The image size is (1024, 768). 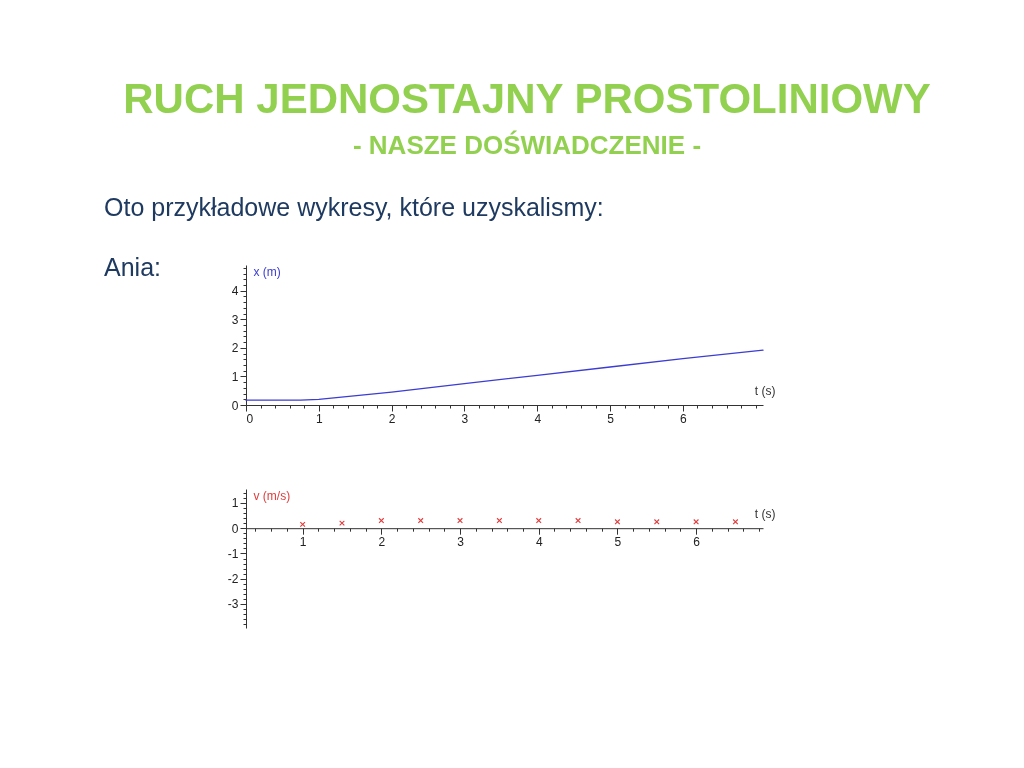 What do you see at coordinates (235, 319) in the screenshot?
I see `y-tick-label: 3` at bounding box center [235, 319].